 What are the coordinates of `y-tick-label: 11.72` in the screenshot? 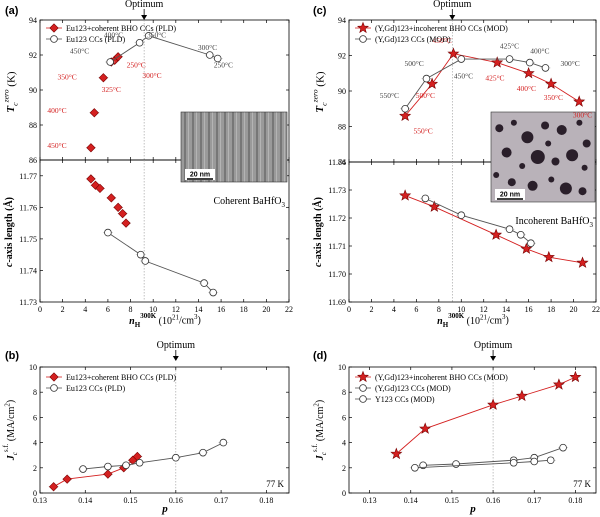 It's located at (337, 218).